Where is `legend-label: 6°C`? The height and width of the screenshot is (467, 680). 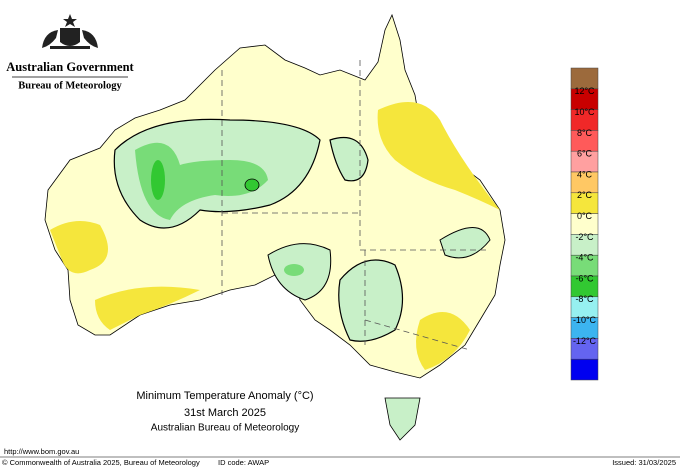 legend-label: 6°C is located at coordinates (585, 154).